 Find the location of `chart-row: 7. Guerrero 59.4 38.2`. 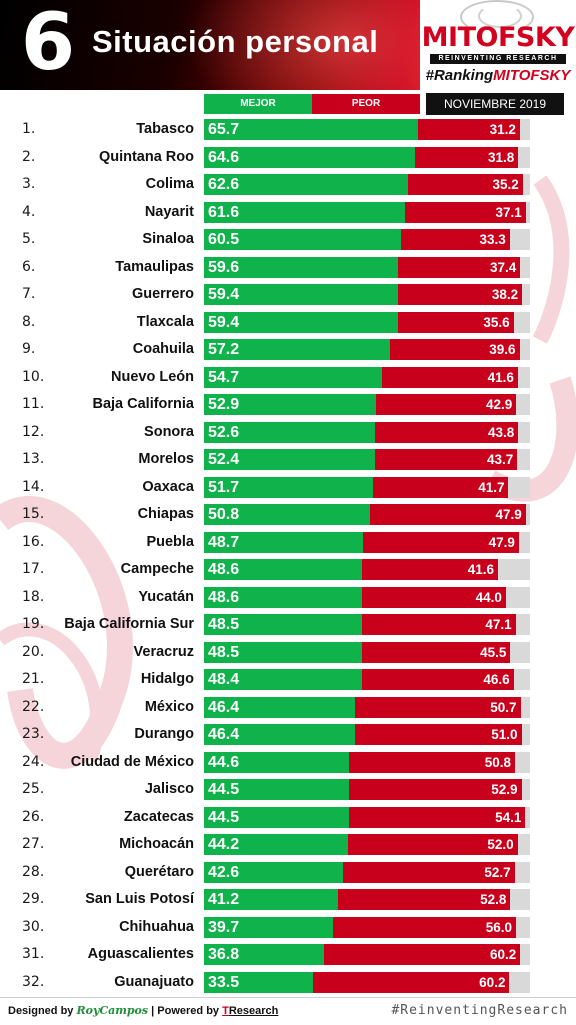

chart-row: 7. Guerrero 59.4 38.2 is located at coordinates (288, 295).